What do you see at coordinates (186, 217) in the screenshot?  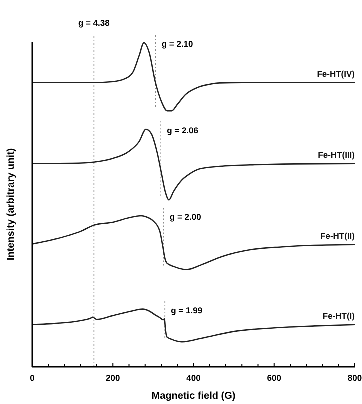 I see `annotation: g = 2.00` at bounding box center [186, 217].